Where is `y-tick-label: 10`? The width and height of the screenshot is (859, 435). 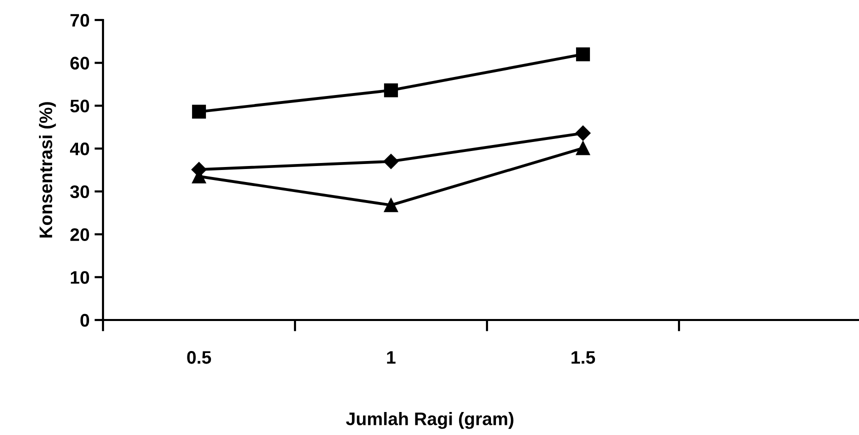 y-tick-label: 10 is located at coordinates (80, 277).